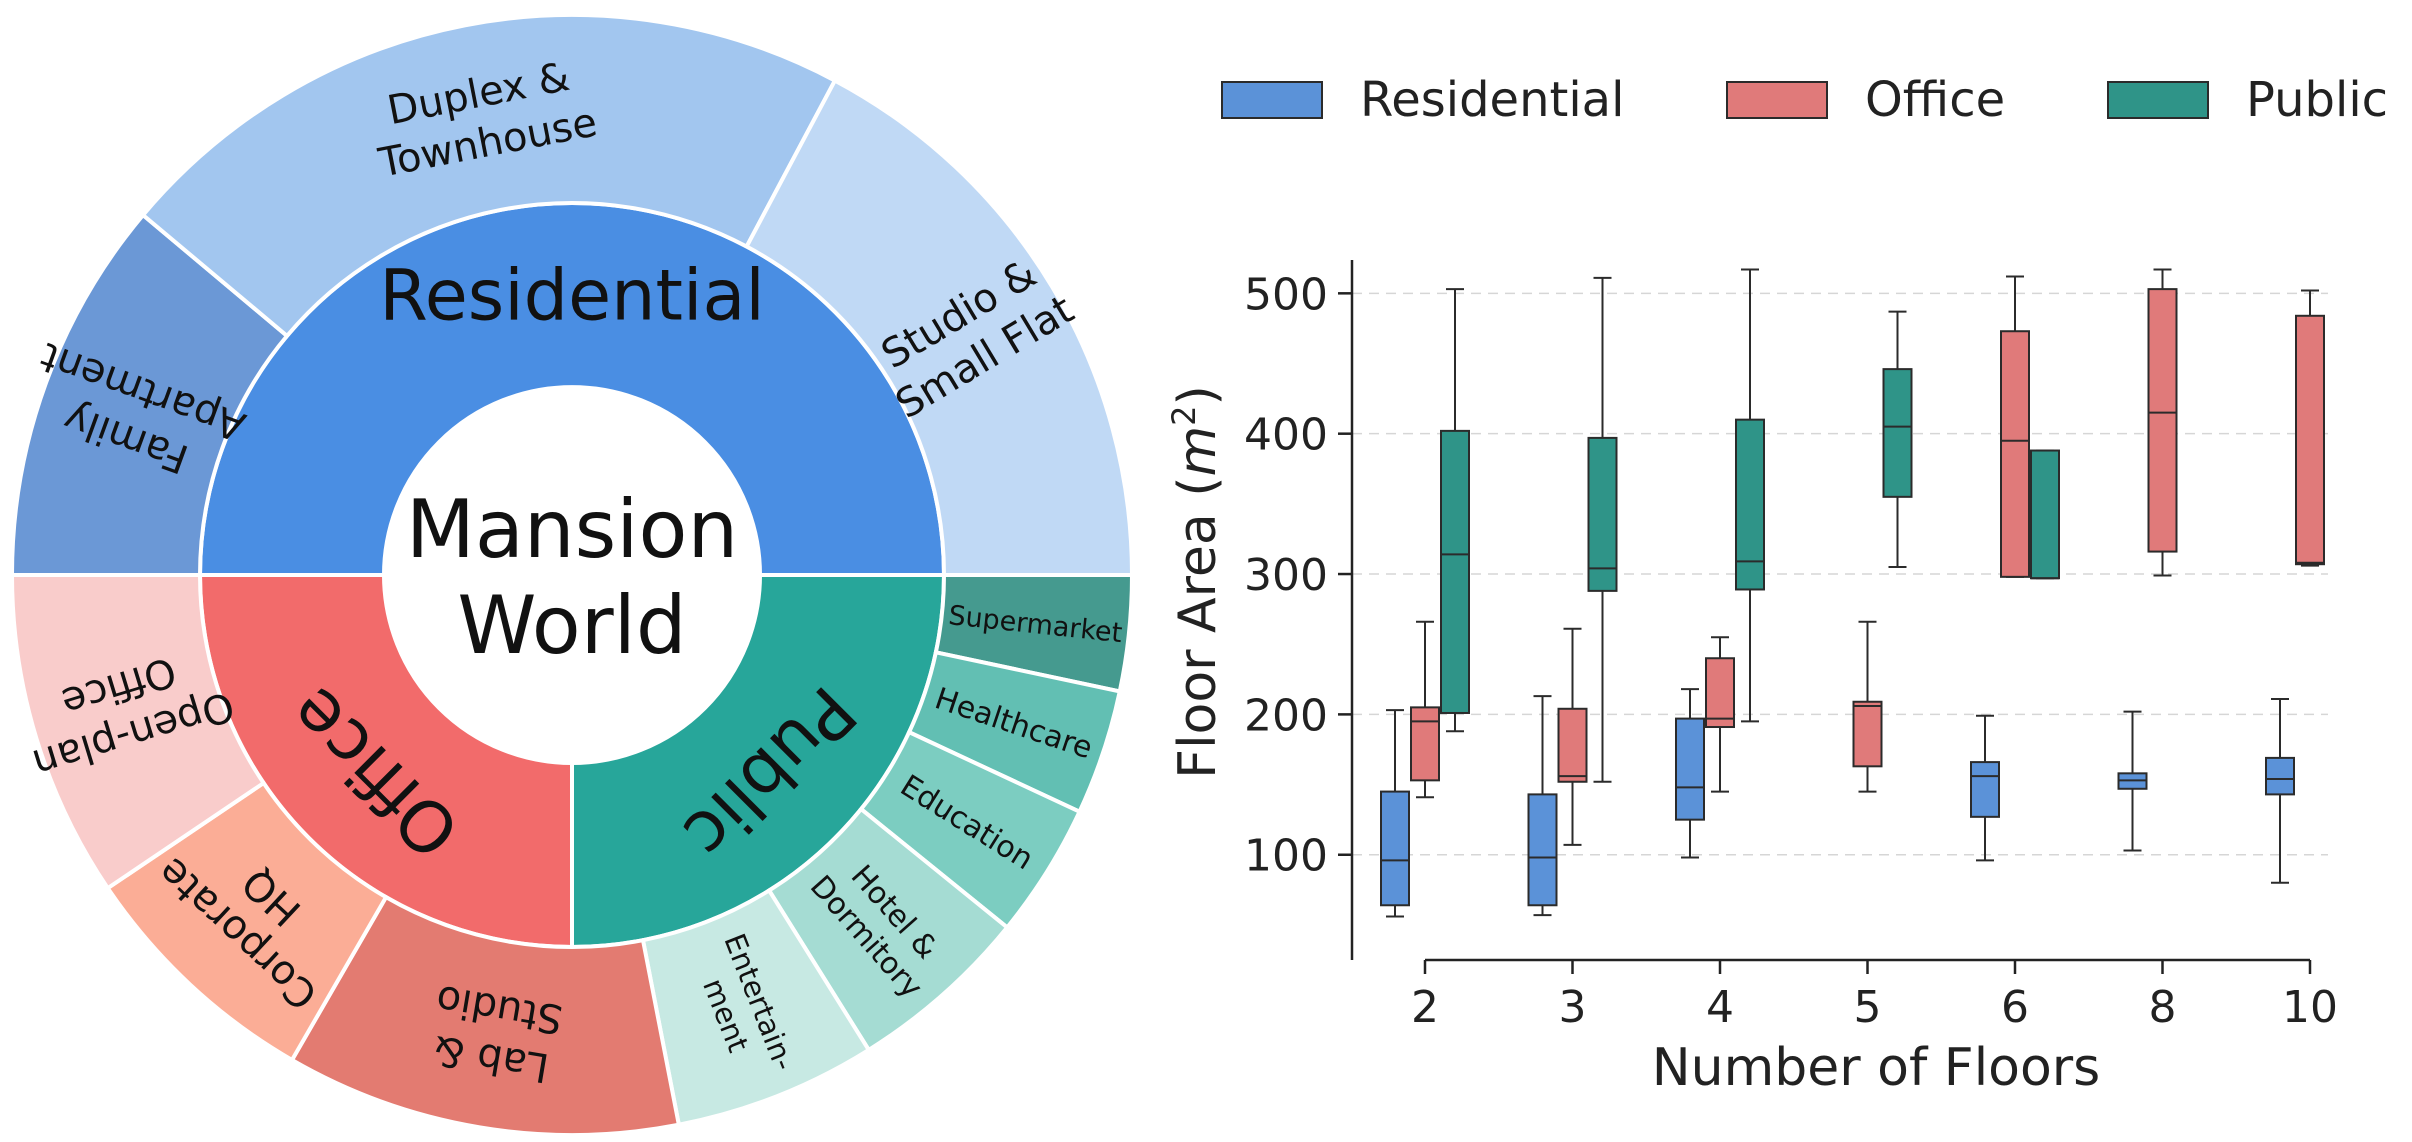 This screenshot has height=1142, width=2412. What do you see at coordinates (1014, 732) in the screenshot?
I see `healthcare-wedge` at bounding box center [1014, 732].